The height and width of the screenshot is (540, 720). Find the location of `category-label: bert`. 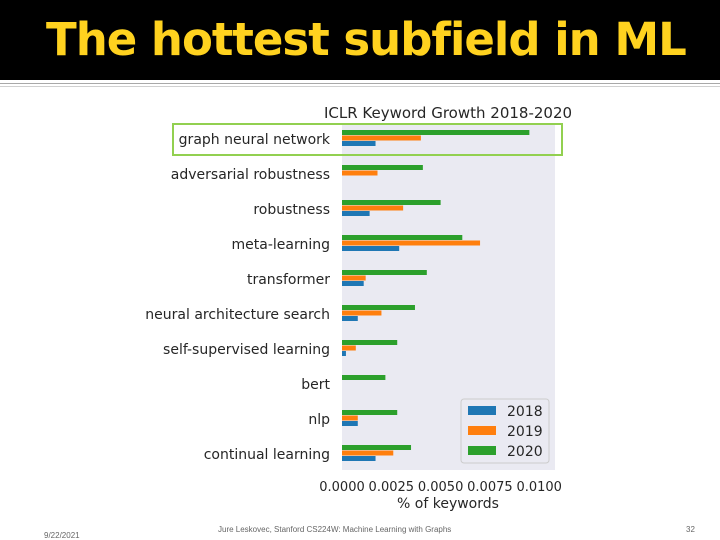

category-label: bert is located at coordinates (315, 385).